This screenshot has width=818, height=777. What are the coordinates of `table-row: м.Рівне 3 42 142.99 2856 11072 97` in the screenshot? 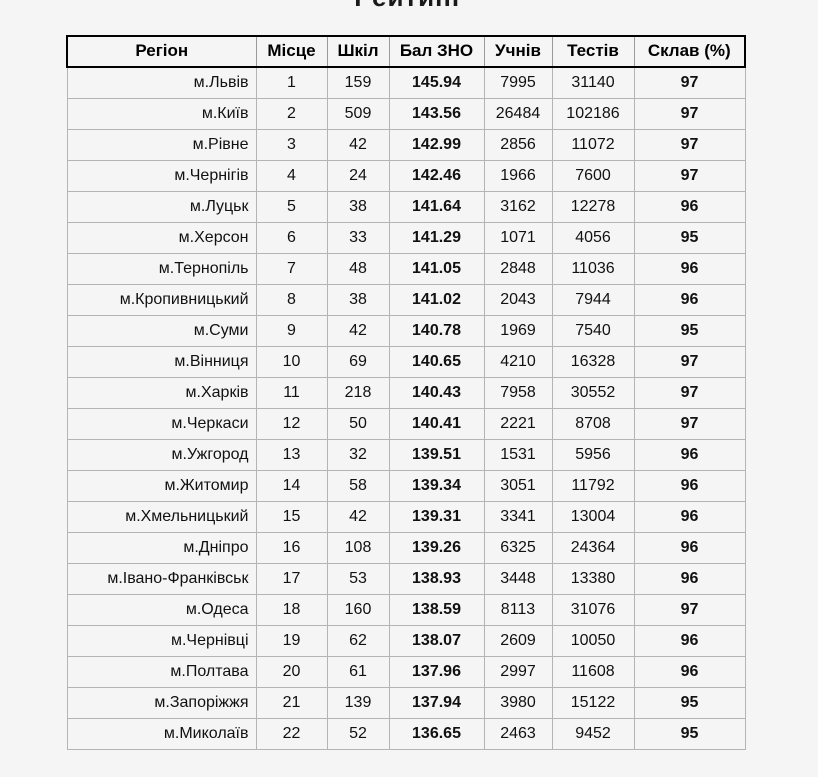 It's located at (406, 145).